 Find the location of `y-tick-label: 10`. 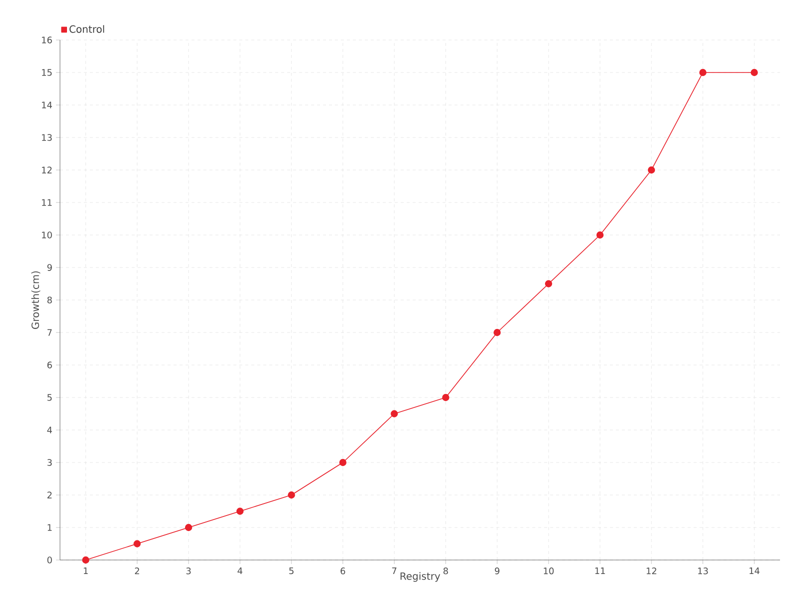

y-tick-label: 10 is located at coordinates (47, 235).